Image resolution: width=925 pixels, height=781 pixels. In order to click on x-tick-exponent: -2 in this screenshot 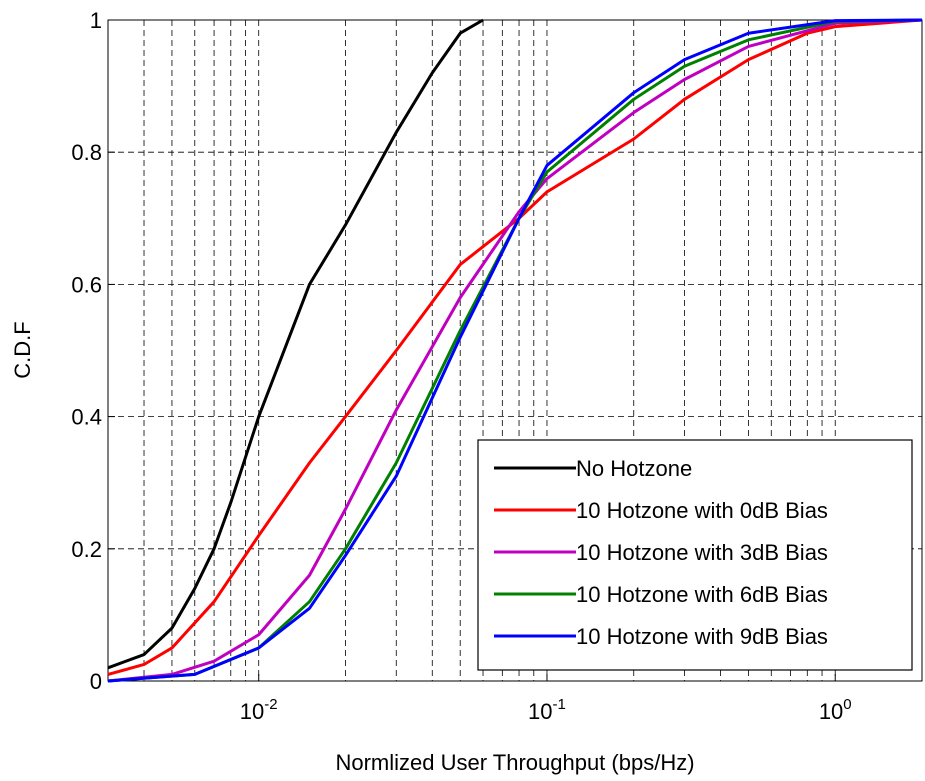, I will do `click(270, 704)`.